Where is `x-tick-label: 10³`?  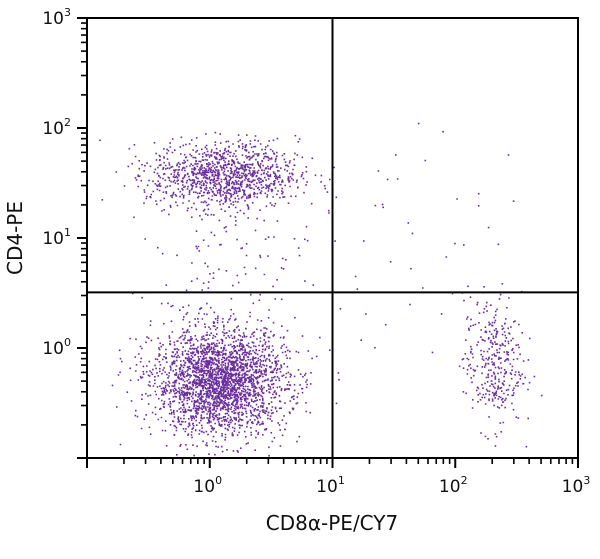
x-tick-label: 10³ is located at coordinates (576, 485).